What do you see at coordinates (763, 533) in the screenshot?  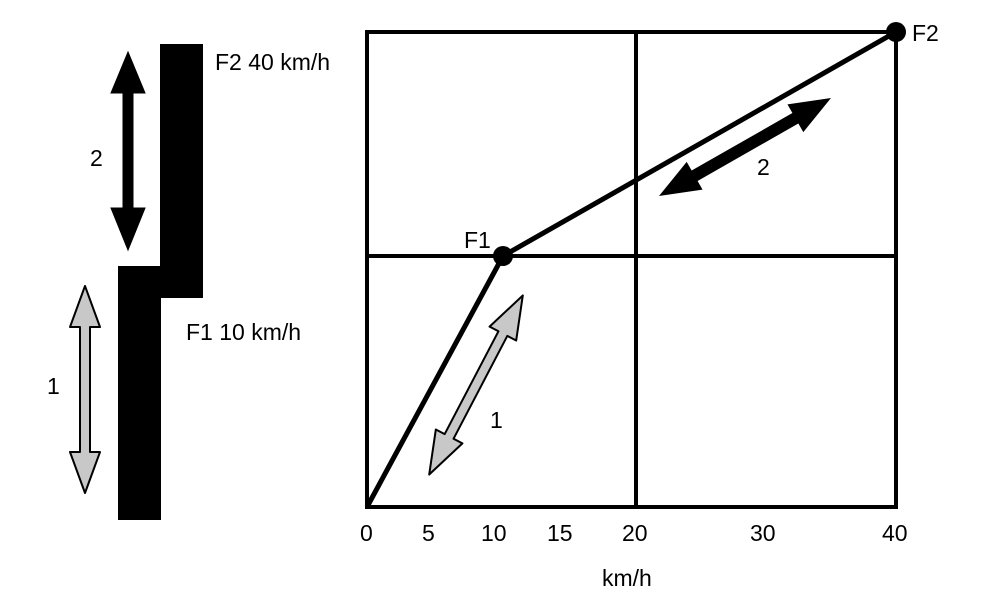 I see `x-tick-label: 30` at bounding box center [763, 533].